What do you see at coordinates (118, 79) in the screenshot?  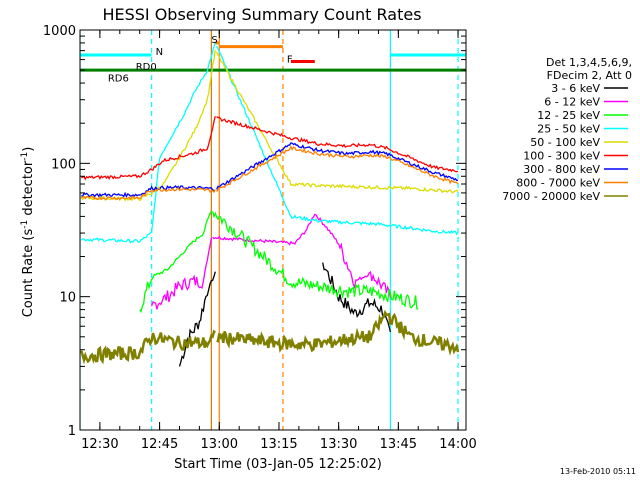 I see `annotation-label: RD6` at bounding box center [118, 79].